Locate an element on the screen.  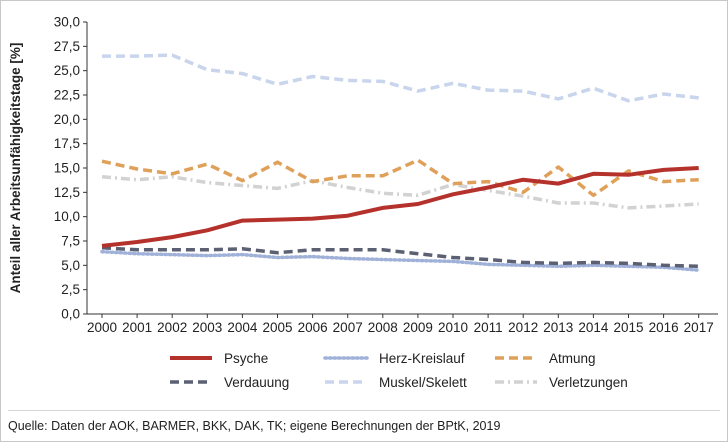
y-tick-label: 5,0 is located at coordinates (70, 265).